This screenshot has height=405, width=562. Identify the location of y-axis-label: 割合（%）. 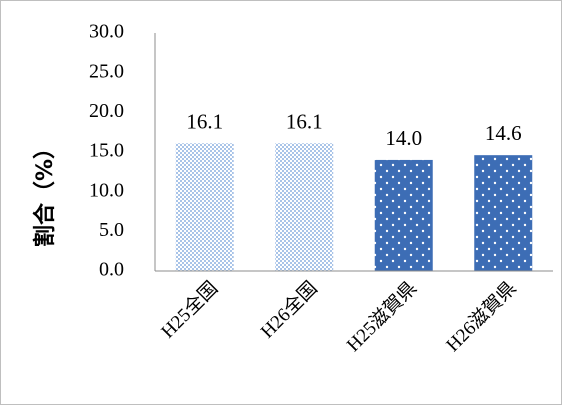
(45, 192).